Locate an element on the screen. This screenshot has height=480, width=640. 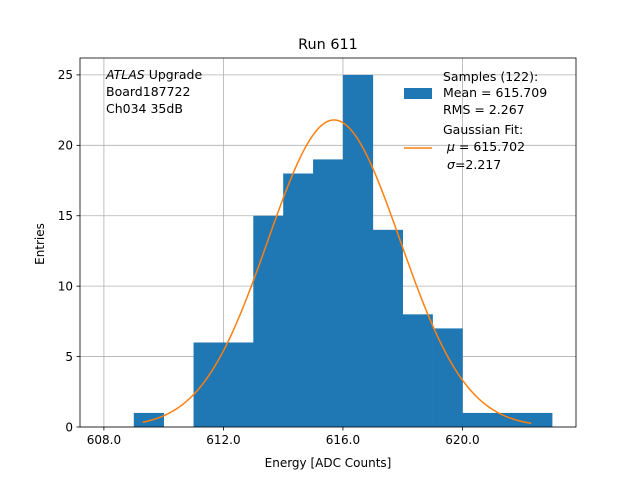
y-tick-label: 15 is located at coordinates (65, 216).